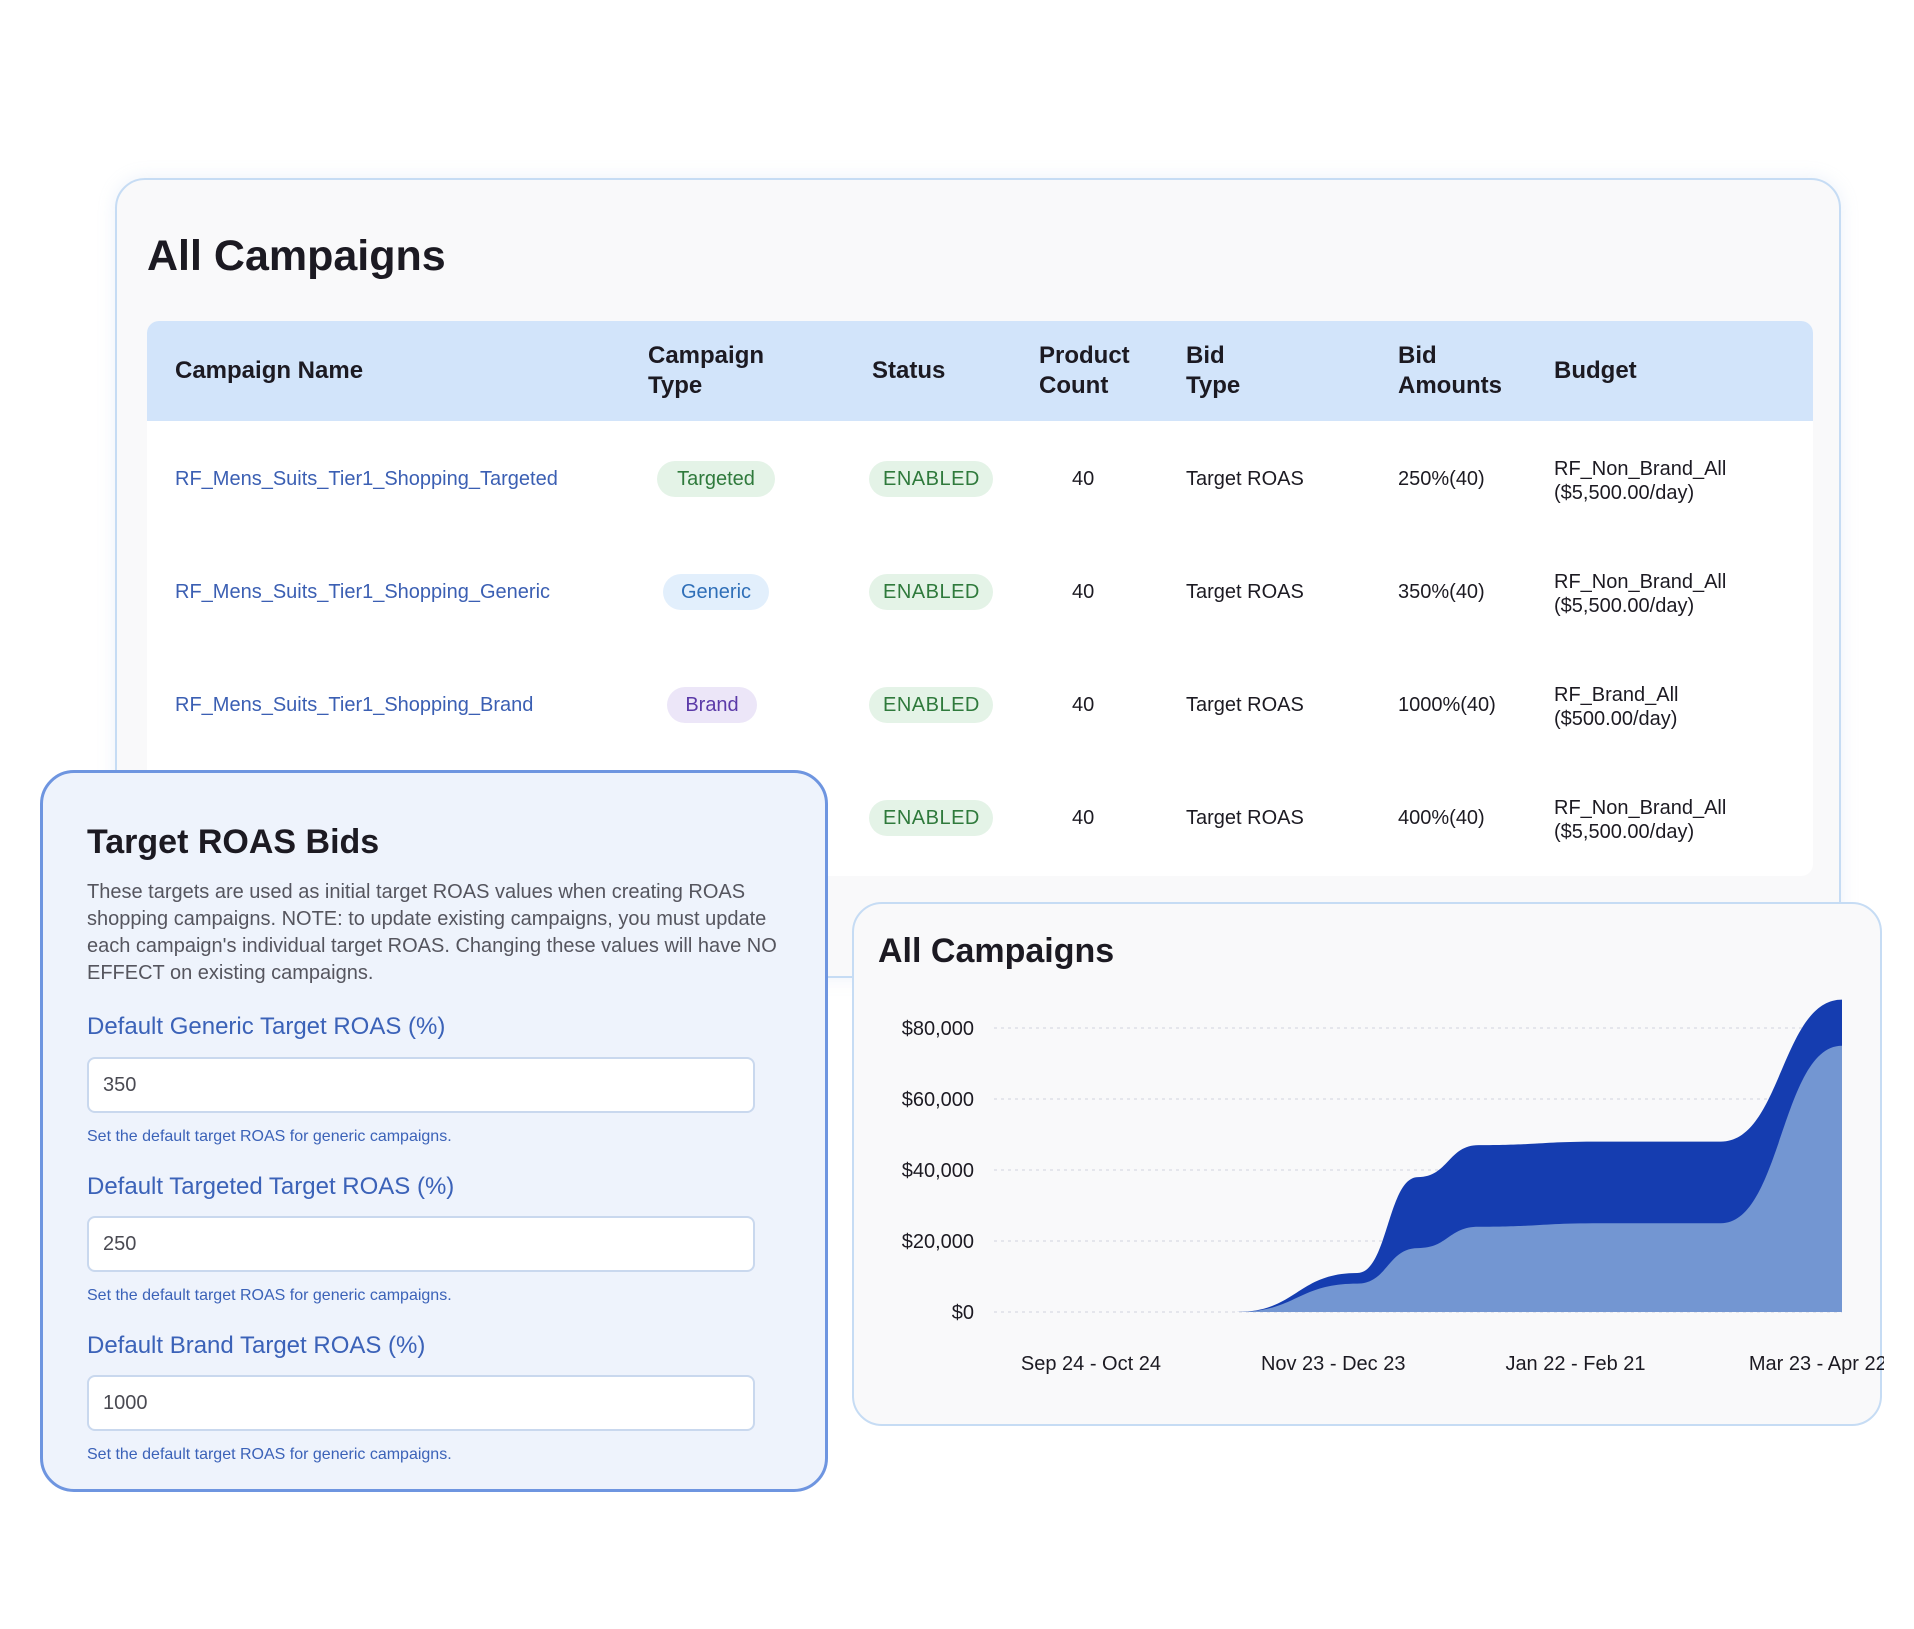  What do you see at coordinates (1441, 479) in the screenshot?
I see `bid-amount: 250%(40)` at bounding box center [1441, 479].